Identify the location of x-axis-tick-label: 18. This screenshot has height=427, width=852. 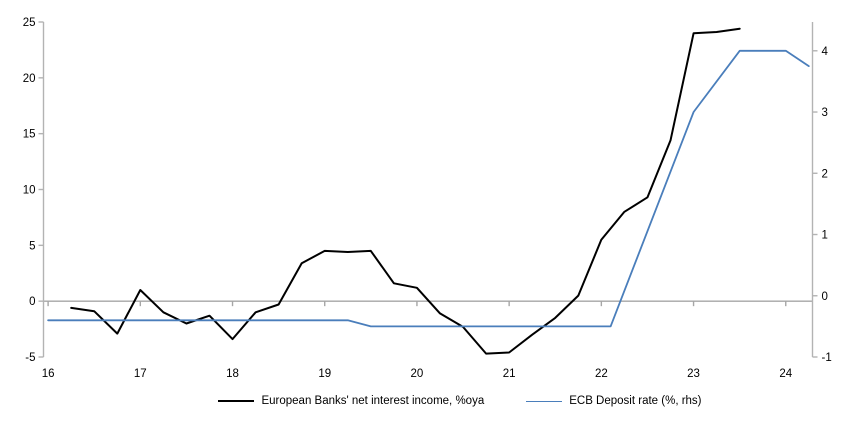
(232, 374).